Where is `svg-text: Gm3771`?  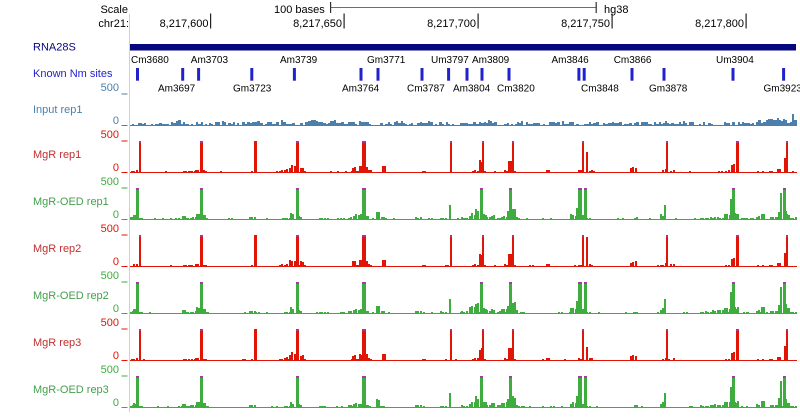
svg-text: Gm3771 is located at coordinates (386, 60).